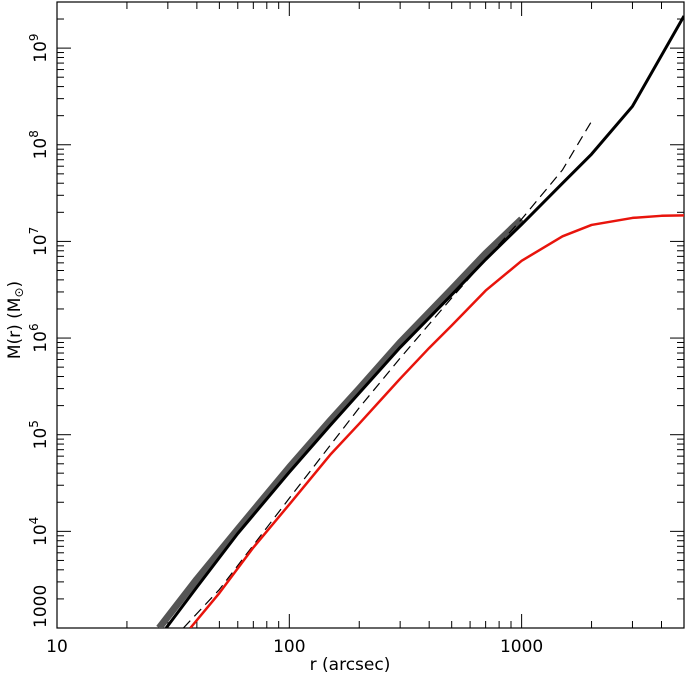 Image resolution: width=686 pixels, height=678 pixels. Describe the element at coordinates (521, 647) in the screenshot. I see `x-tick-label: 1000` at that location.